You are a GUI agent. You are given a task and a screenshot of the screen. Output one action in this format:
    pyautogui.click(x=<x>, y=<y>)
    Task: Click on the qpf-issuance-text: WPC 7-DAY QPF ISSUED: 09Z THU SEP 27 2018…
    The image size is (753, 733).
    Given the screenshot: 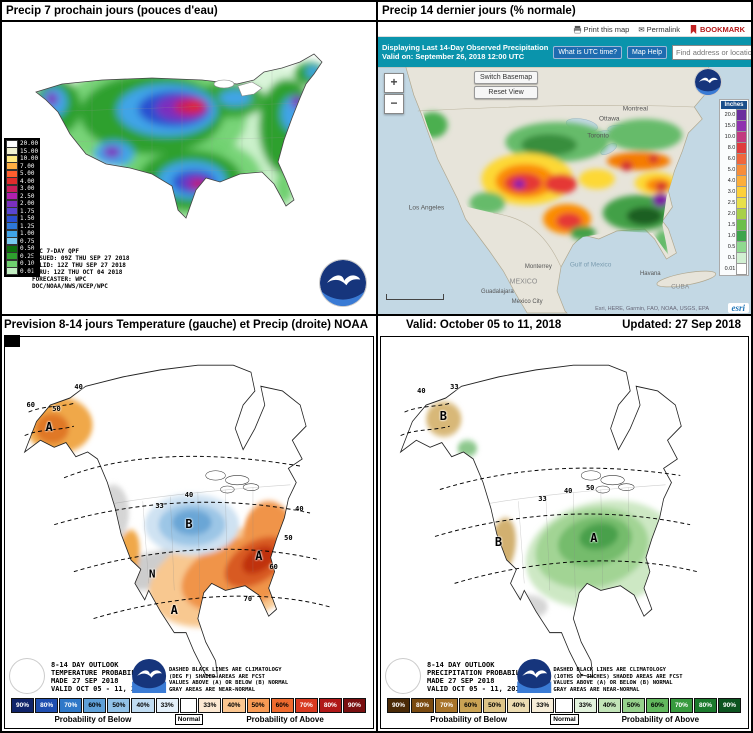 What is the action you would take?
    pyautogui.click(x=81, y=269)
    